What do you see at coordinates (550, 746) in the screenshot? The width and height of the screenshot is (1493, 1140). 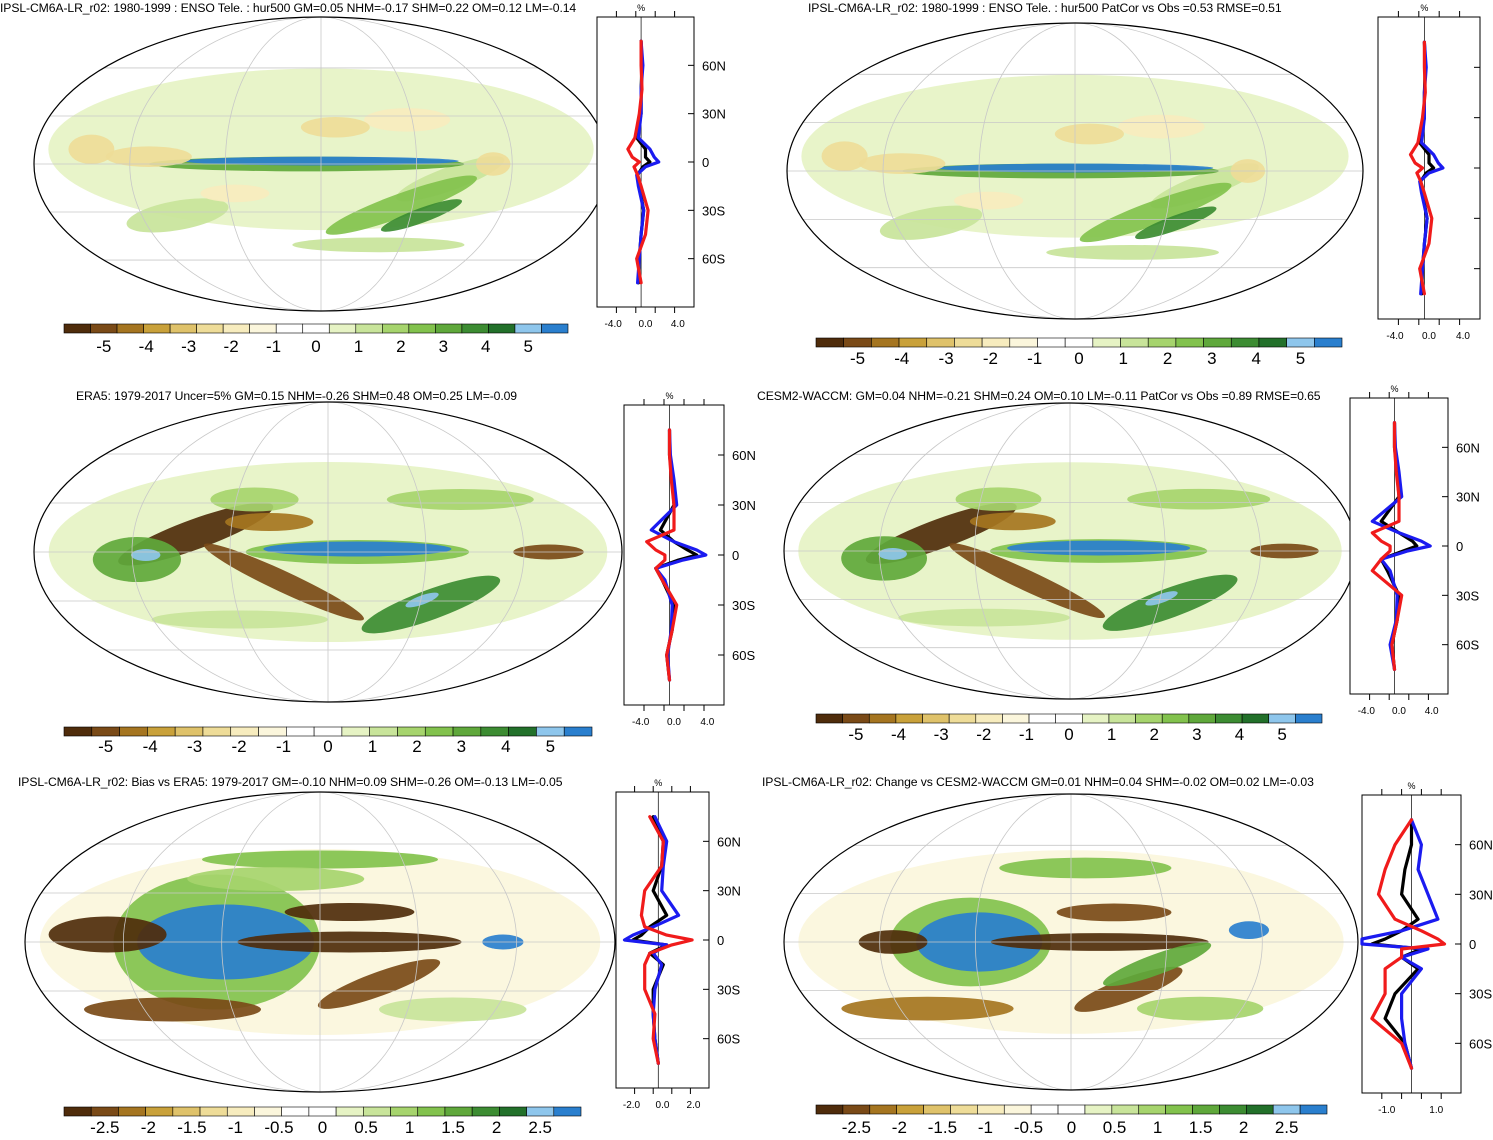 I see `colorbar-label: 5` at bounding box center [550, 746].